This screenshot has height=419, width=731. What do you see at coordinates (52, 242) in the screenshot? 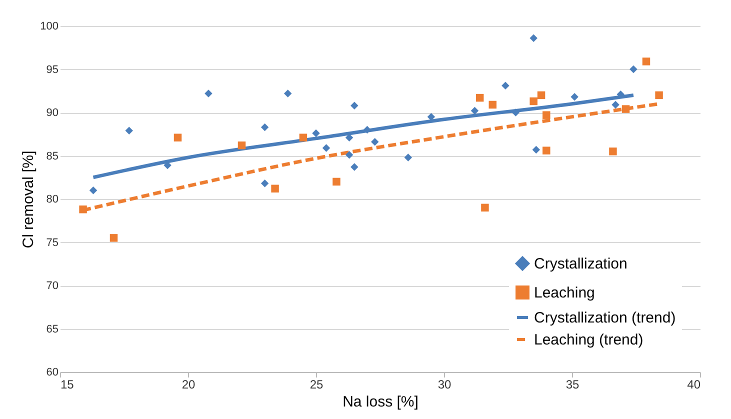
I see `y-tick-label: 75` at bounding box center [52, 242].